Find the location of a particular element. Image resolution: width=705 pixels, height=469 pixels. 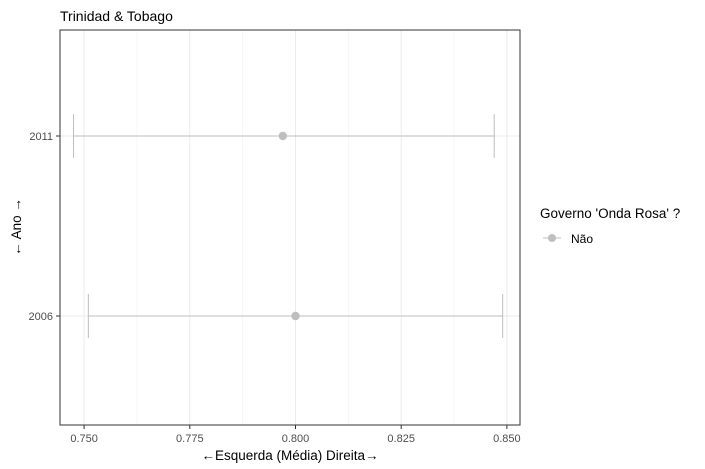

y-tick-label: 2011 is located at coordinates (41, 137).